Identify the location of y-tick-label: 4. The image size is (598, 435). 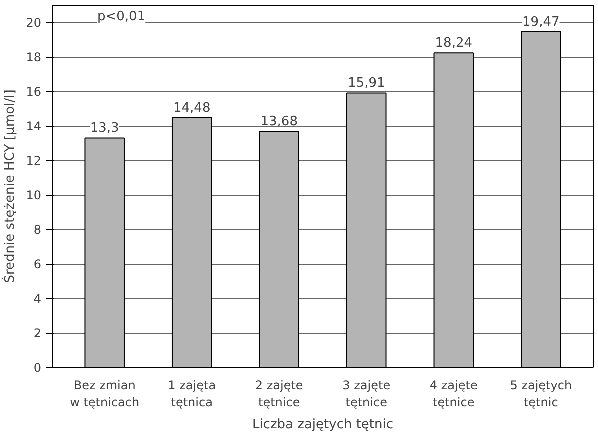
(38, 299).